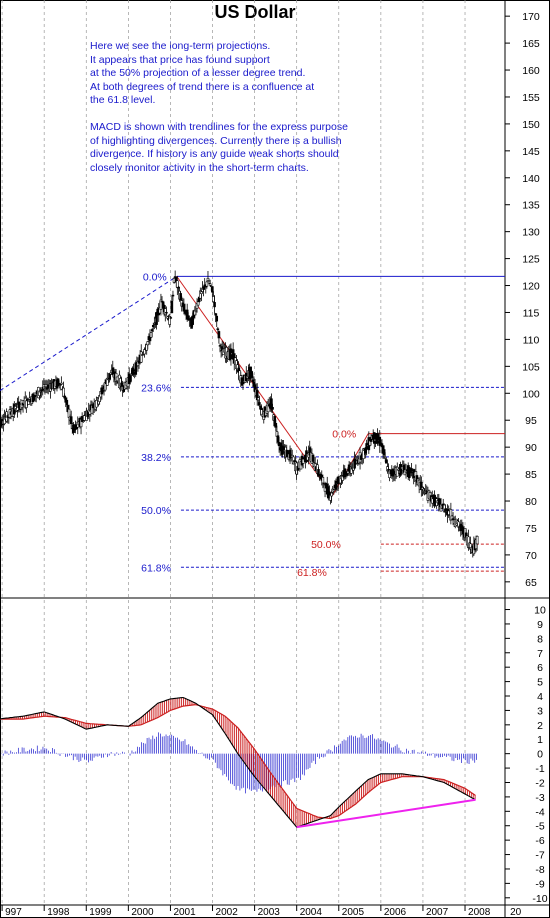 The height and width of the screenshot is (918, 550). What do you see at coordinates (540, 683) in the screenshot?
I see `macd-y-tick-label: 5` at bounding box center [540, 683].